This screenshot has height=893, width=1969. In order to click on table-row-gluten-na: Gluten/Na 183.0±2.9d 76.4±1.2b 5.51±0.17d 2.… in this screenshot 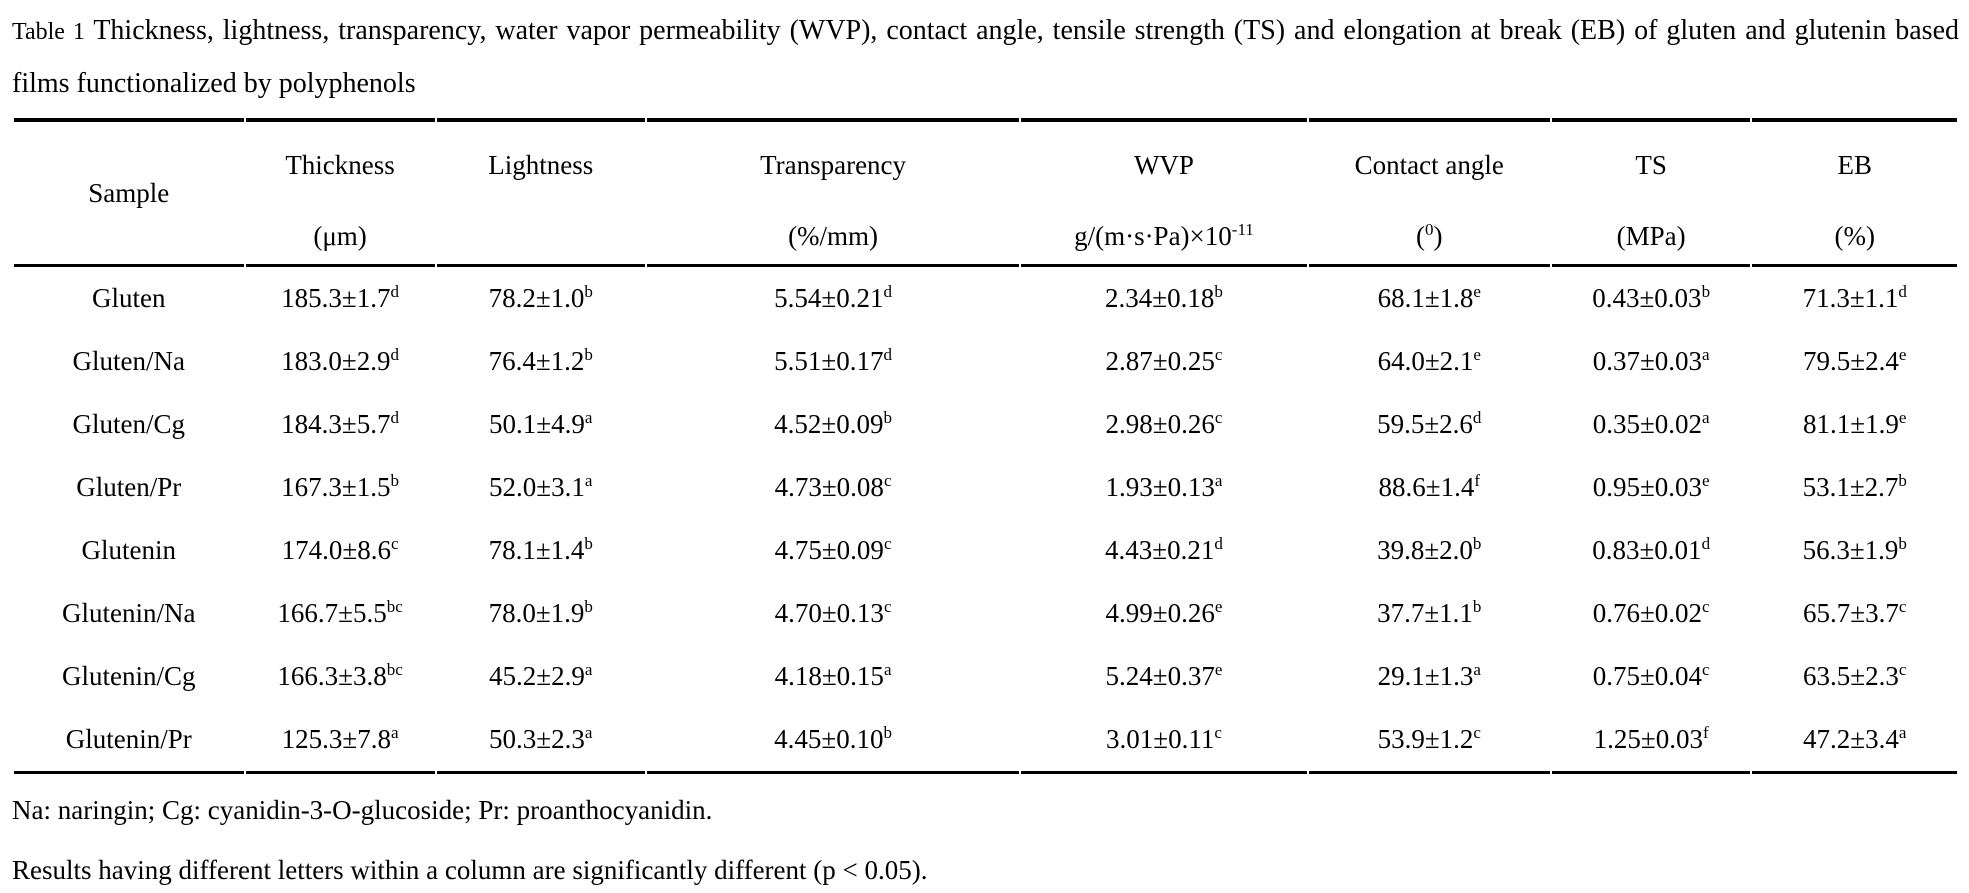, I will do `click(985, 361)`.